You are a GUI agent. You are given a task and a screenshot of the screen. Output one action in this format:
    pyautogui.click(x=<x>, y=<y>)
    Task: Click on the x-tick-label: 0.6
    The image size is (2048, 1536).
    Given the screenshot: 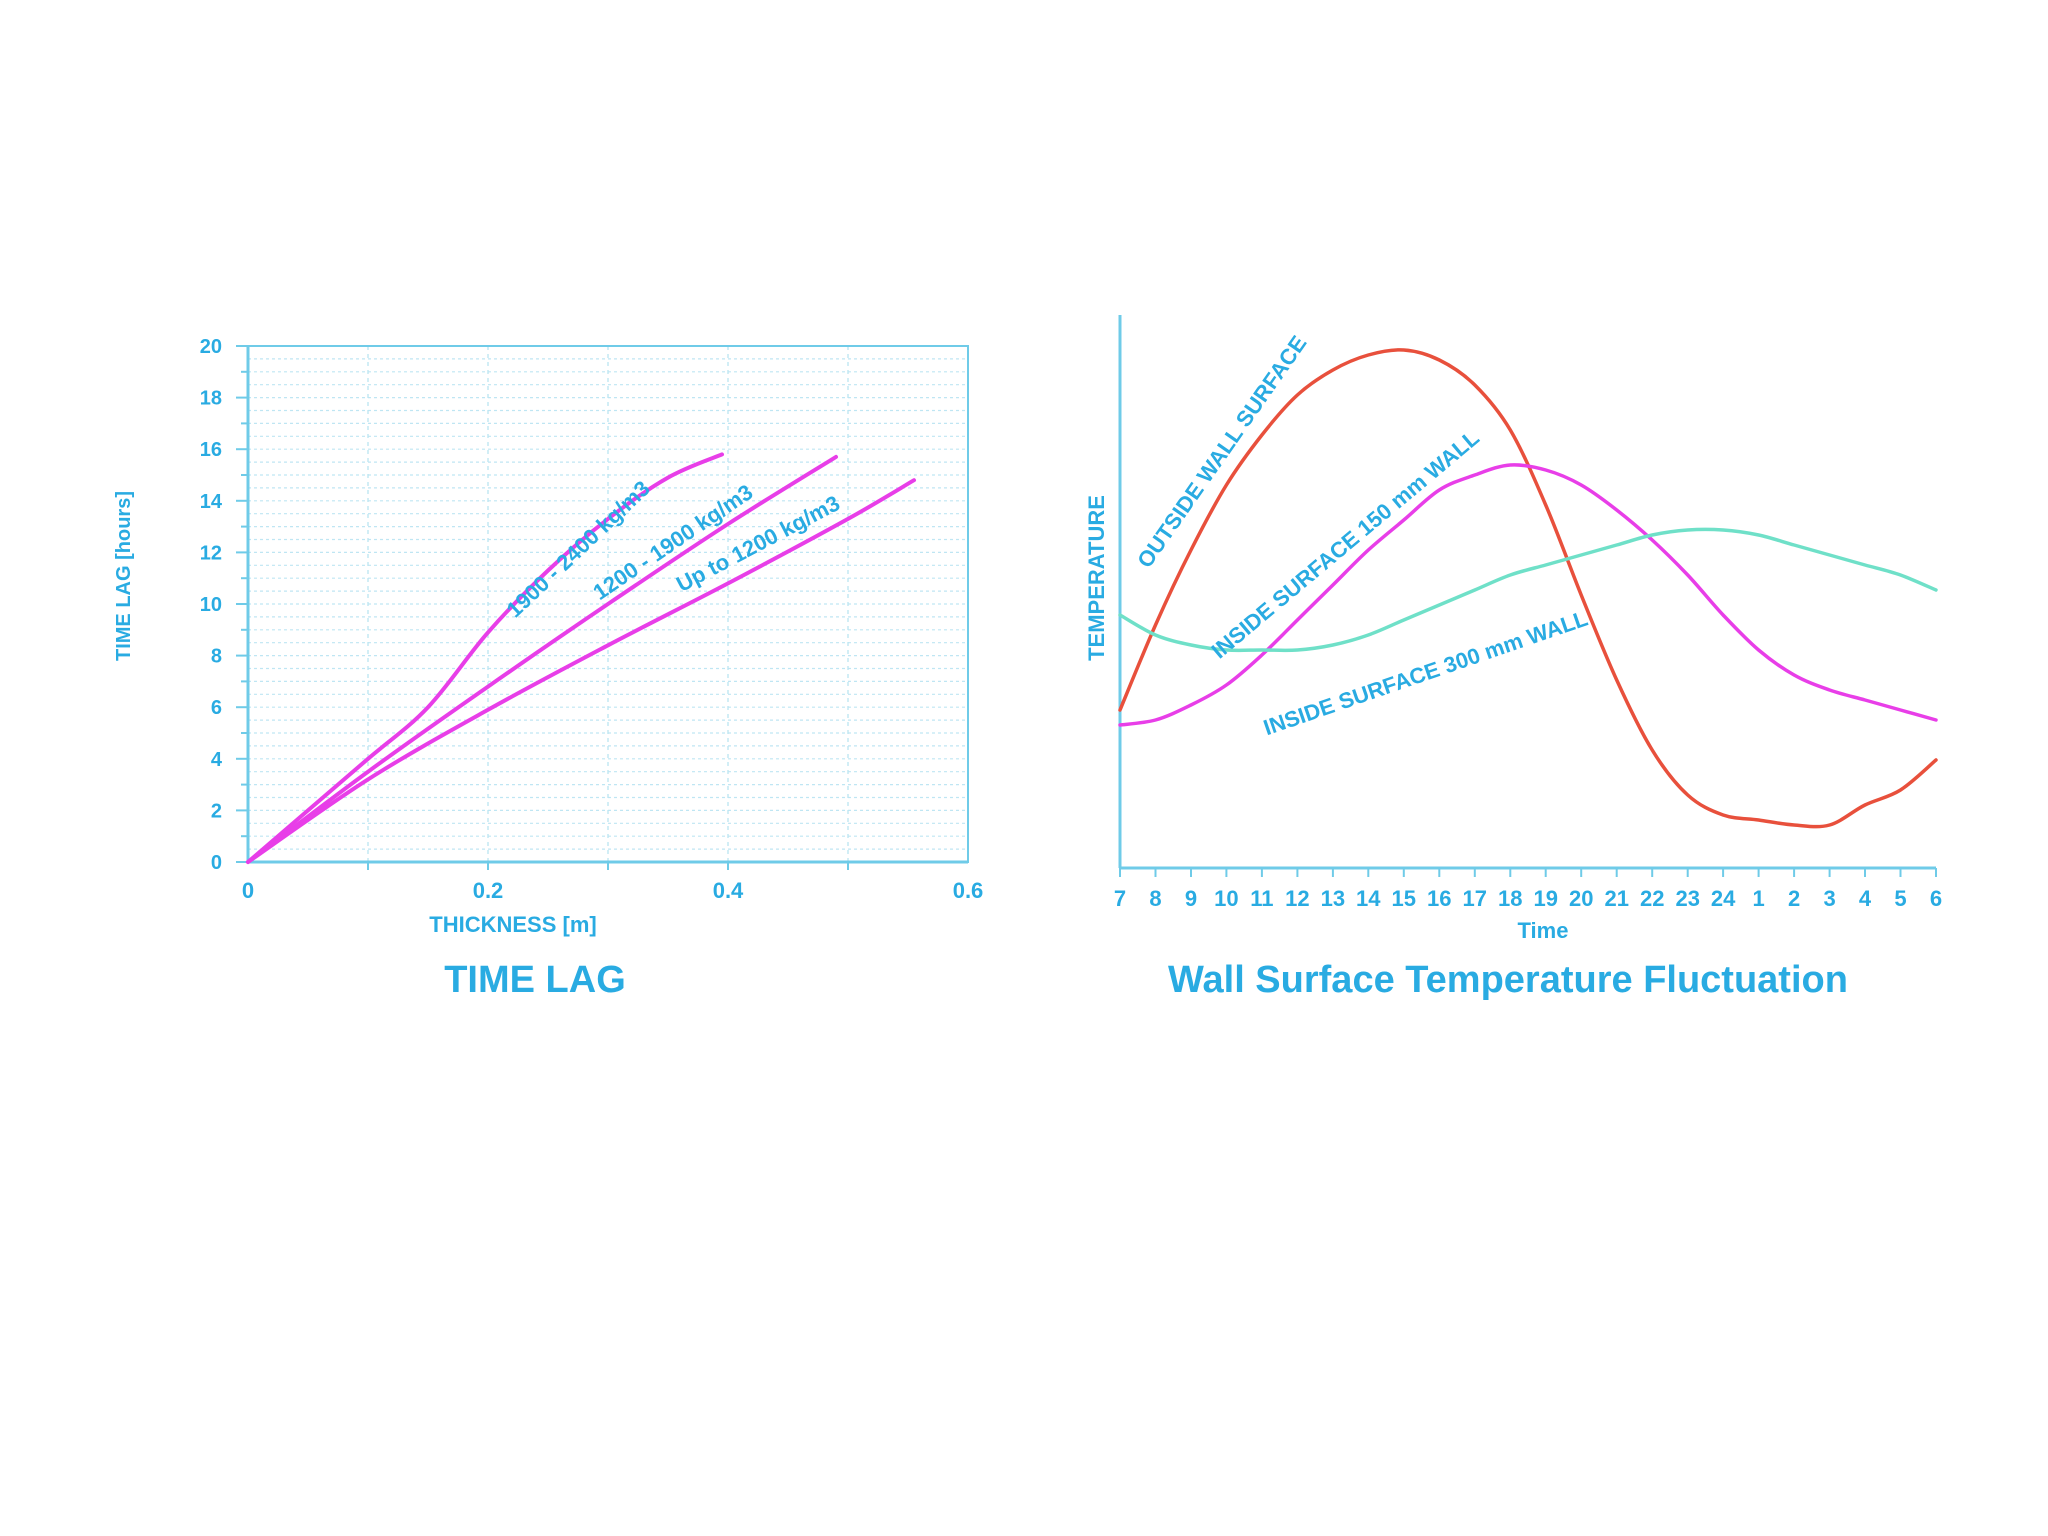 What is the action you would take?
    pyautogui.click(x=968, y=890)
    